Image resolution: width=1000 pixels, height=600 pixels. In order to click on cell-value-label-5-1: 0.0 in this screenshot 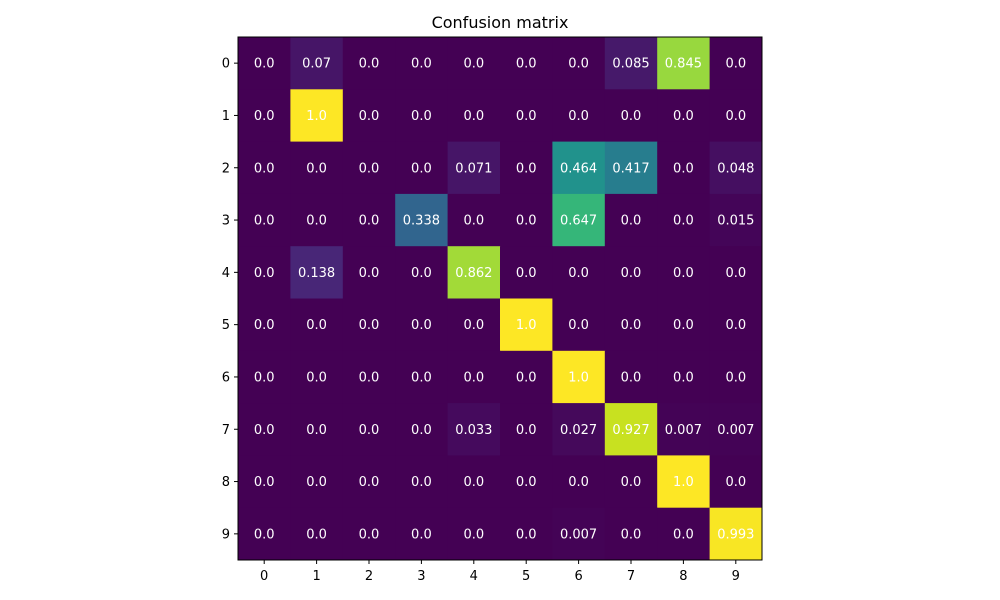, I will do `click(316, 325)`.